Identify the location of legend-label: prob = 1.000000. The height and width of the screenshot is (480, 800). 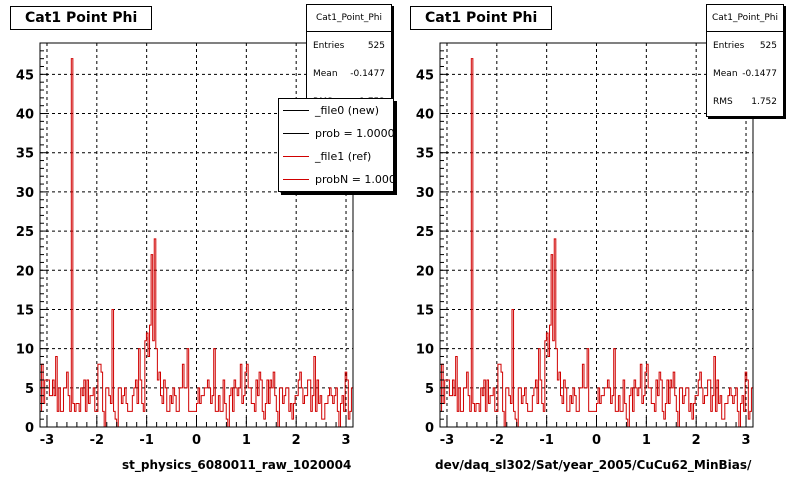
(354, 133).